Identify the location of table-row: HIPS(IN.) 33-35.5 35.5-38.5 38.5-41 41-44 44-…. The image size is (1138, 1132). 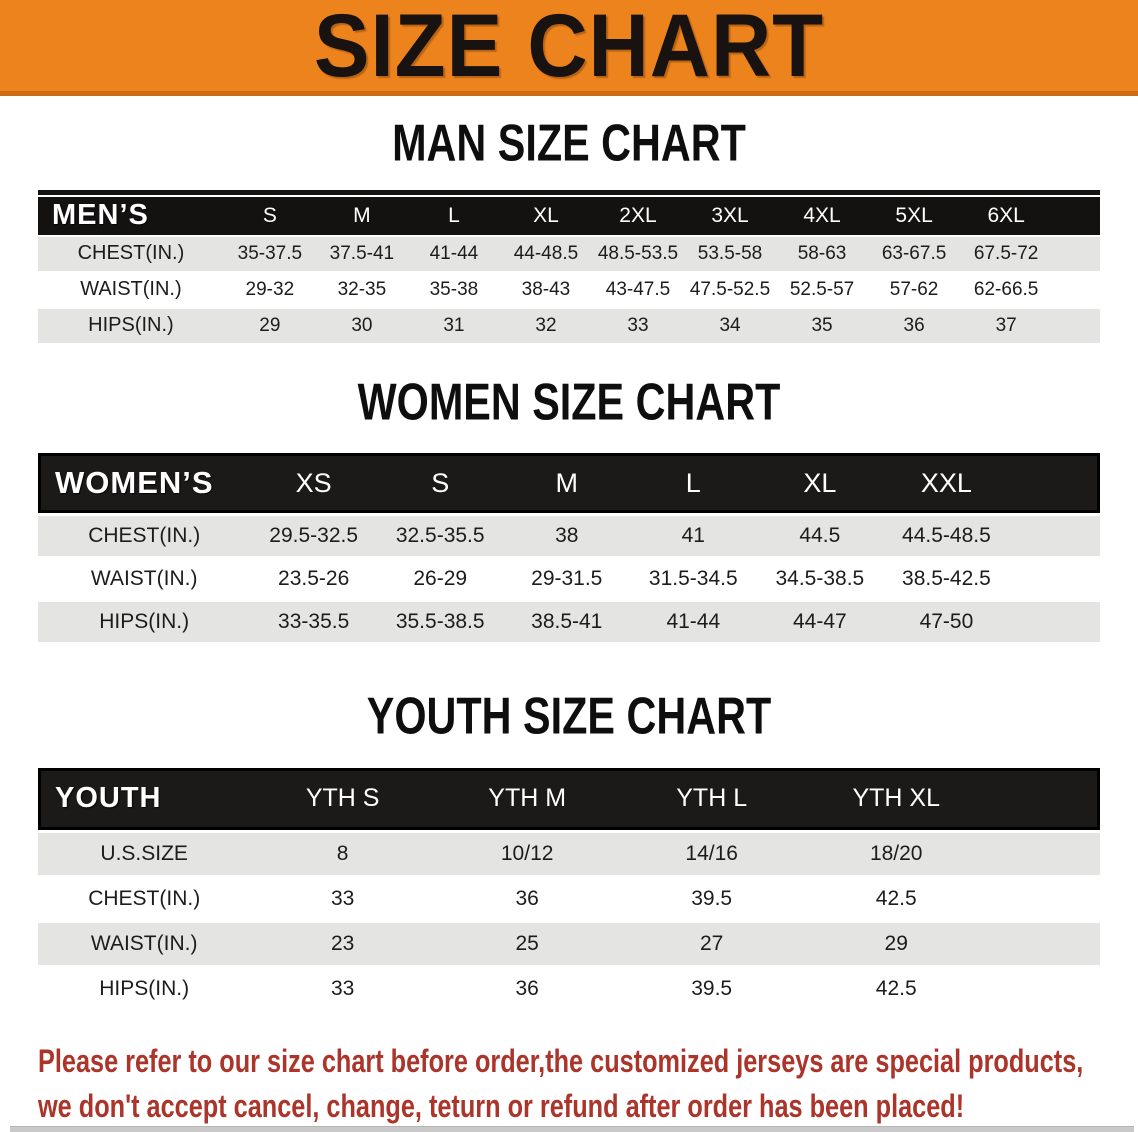
(569, 622).